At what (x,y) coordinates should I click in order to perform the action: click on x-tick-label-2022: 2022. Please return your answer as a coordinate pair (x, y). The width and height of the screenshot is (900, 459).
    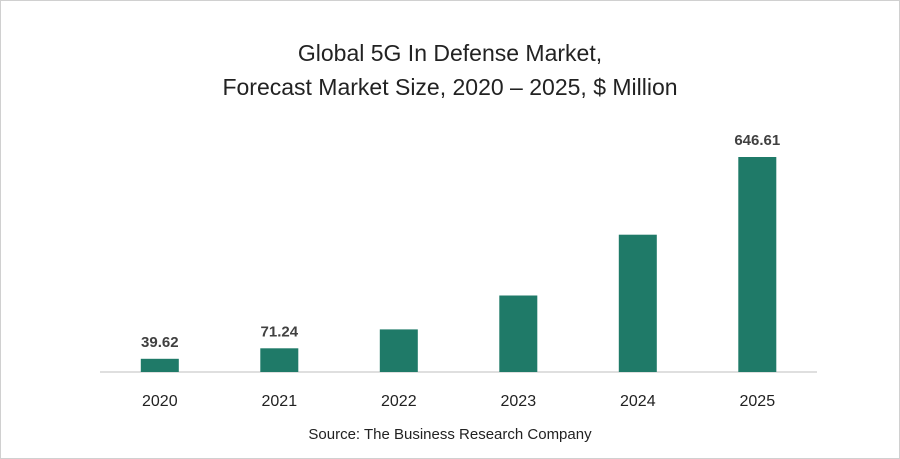
    Looking at the image, I should click on (399, 401).